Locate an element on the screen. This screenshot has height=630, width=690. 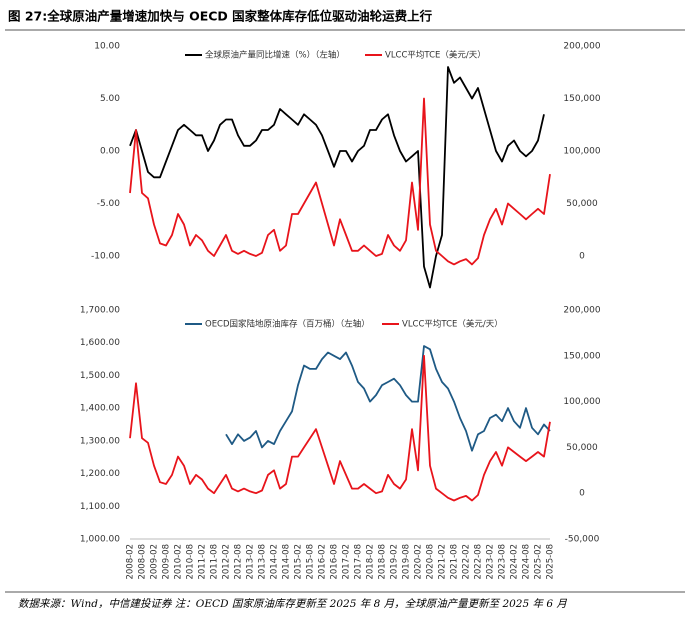
x-tick-label: 2013-08 is located at coordinates (263, 562).